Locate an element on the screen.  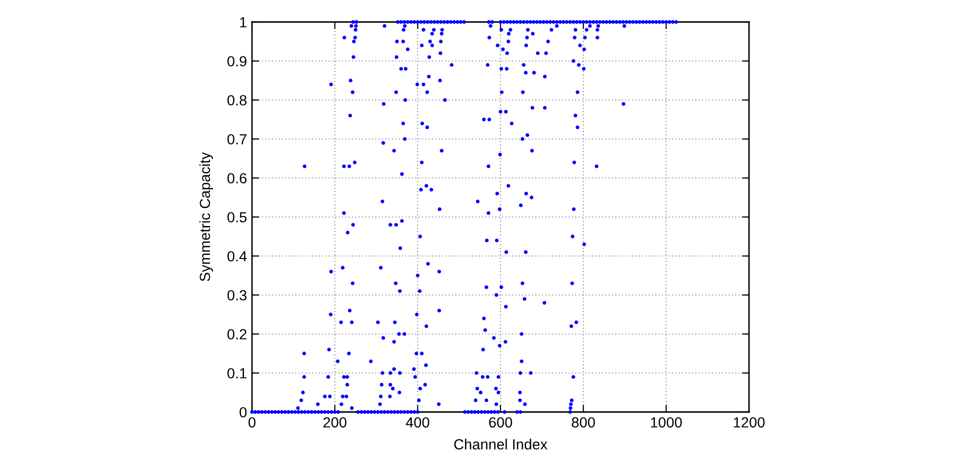
y-tick-label: 0.1 is located at coordinates (236, 373).